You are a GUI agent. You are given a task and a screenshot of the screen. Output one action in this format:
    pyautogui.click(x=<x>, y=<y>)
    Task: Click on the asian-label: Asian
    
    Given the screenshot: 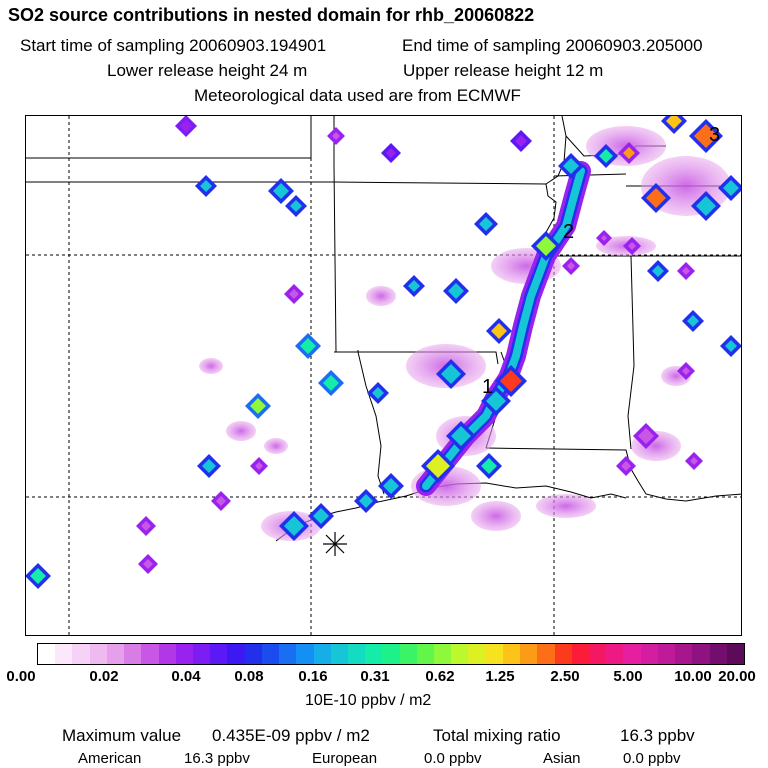 What is the action you would take?
    pyautogui.click(x=562, y=758)
    